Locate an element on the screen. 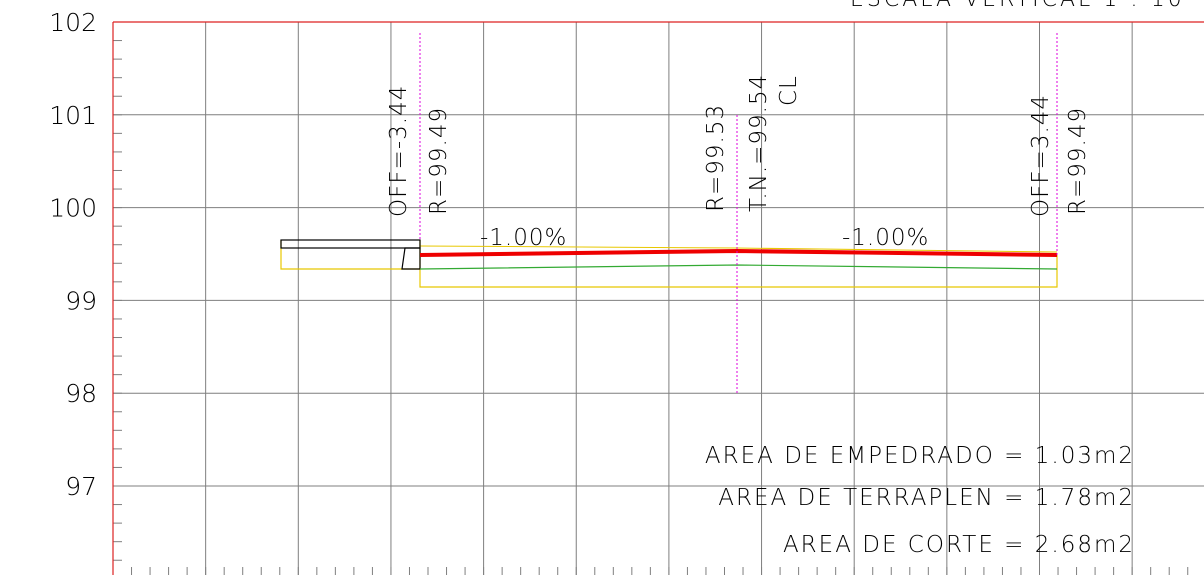 The width and height of the screenshot is (1204, 575). scale-label: ESCALA VERTICAL 1 : 10 is located at coordinates (1017, 6).